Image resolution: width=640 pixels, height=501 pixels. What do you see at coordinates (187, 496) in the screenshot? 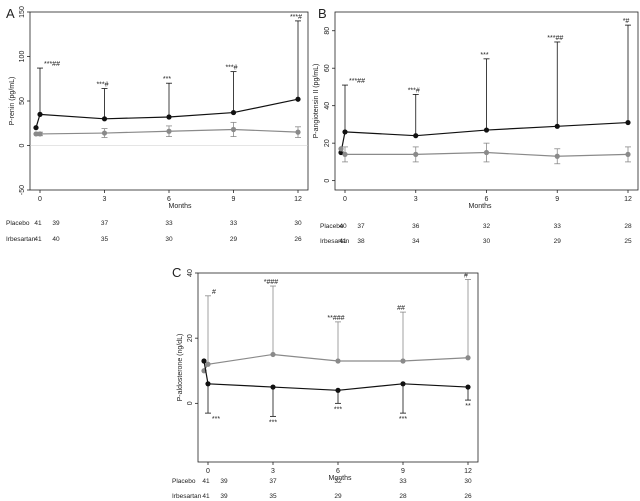
I see `count-row-label: Irbesartan` at bounding box center [187, 496].